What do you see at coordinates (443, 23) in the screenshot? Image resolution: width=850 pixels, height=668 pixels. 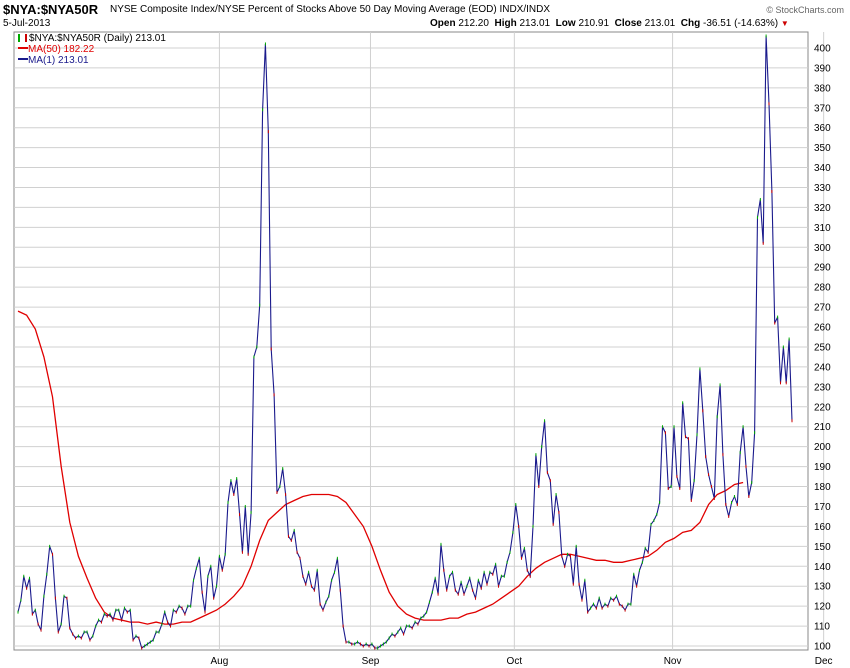 I see `open-label: Open` at bounding box center [443, 23].